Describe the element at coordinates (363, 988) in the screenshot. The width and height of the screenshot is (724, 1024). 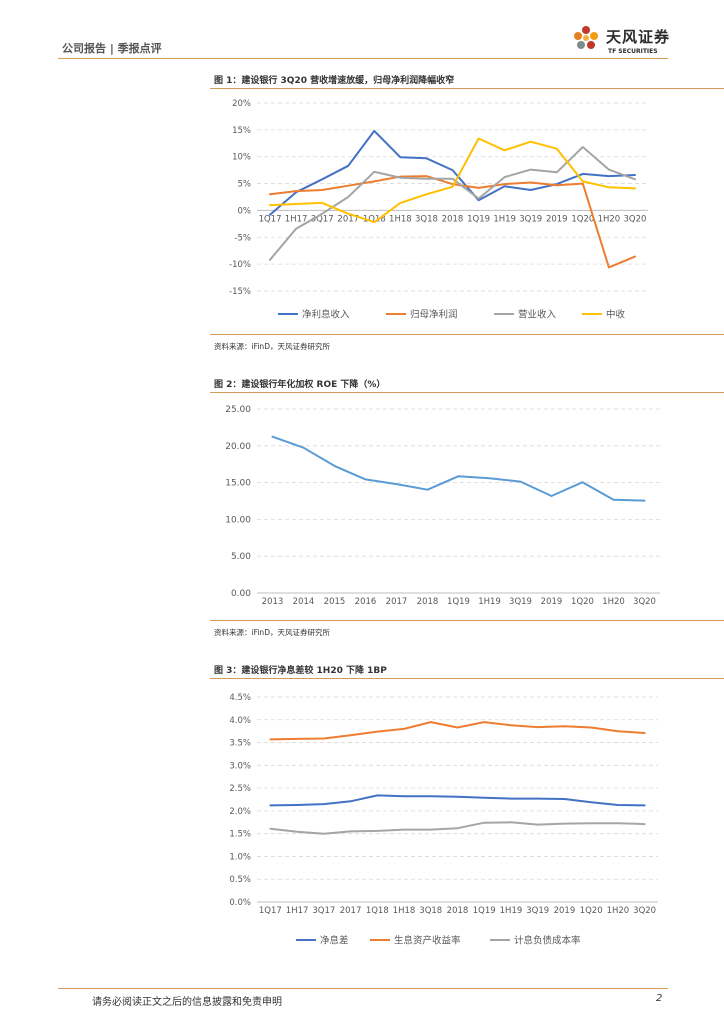
I see `footer-divider` at that location.